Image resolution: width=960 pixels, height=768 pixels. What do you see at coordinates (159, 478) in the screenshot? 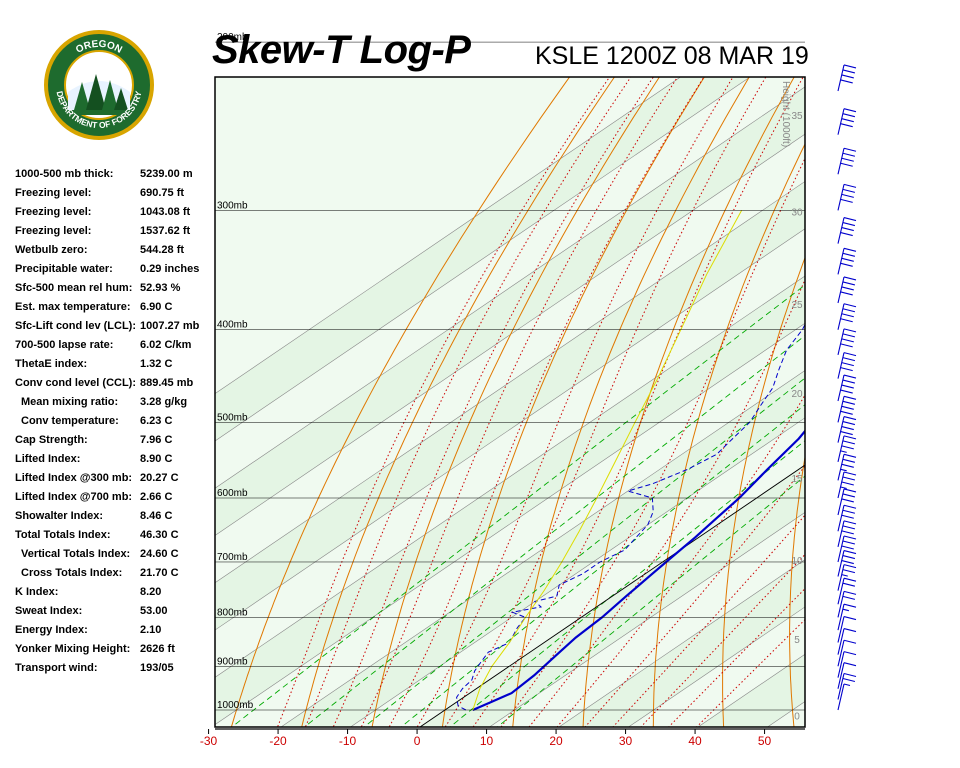
I see `index-value: 20.27 C` at bounding box center [159, 478].